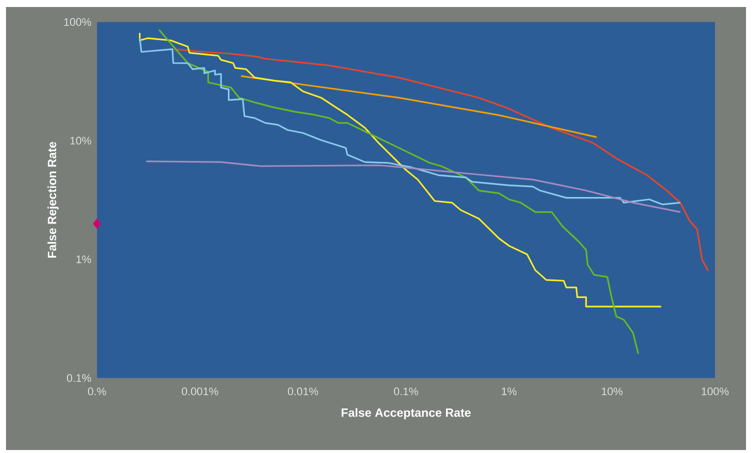 The height and width of the screenshot is (453, 752). Describe the element at coordinates (81, 140) in the screenshot. I see `y-tick-label: 10%` at that location.